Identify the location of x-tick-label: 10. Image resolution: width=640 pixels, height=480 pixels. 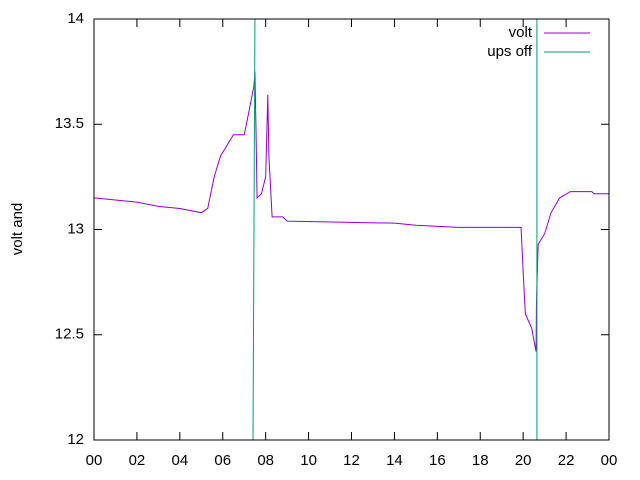
(308, 460).